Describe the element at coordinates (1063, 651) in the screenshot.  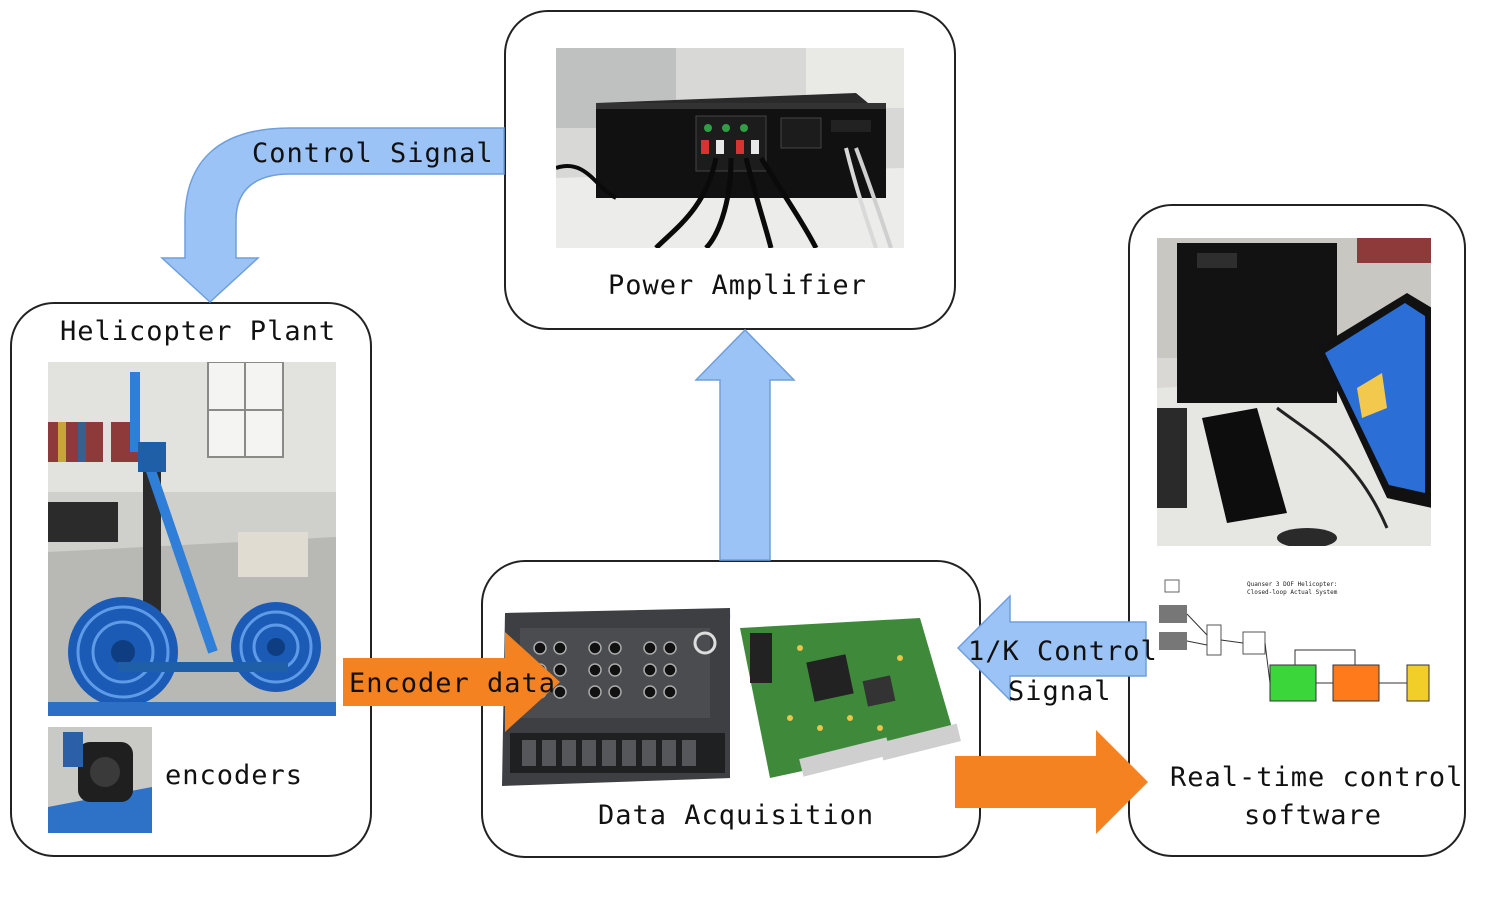
I see `k-control-signal-label-line1: 1/K Control` at that location.